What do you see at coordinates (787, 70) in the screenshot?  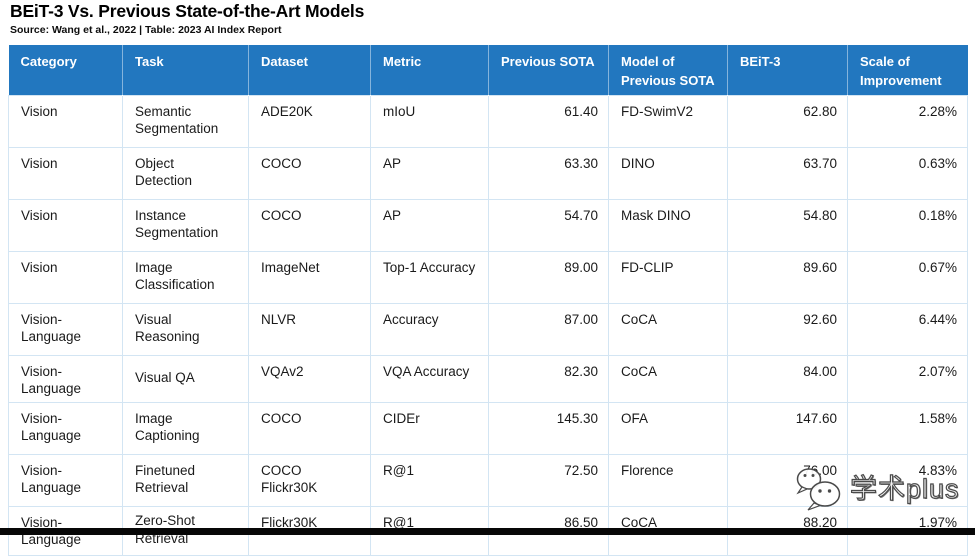 I see `header-cell: BEiT-3` at bounding box center [787, 70].